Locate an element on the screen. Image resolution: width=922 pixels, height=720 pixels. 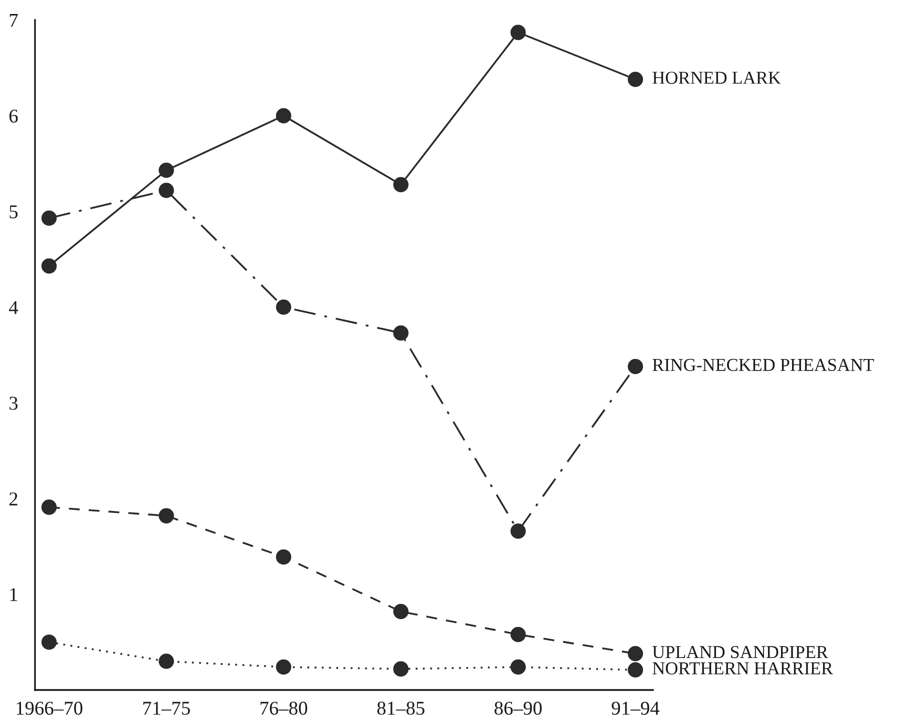
series-label: HORNED LARK is located at coordinates (716, 78).